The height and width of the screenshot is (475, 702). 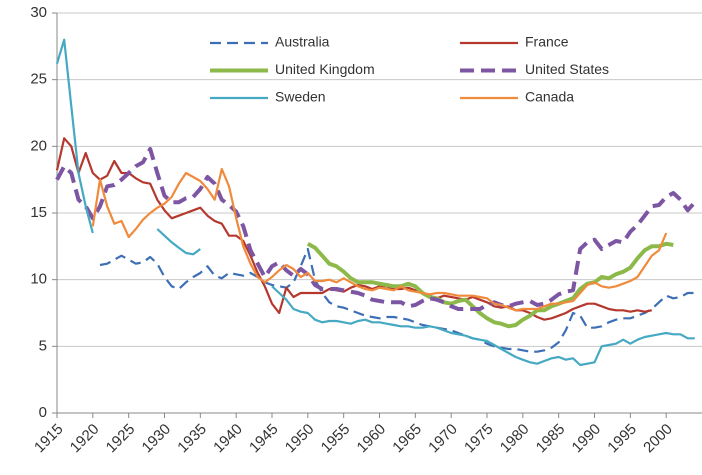 What do you see at coordinates (192, 439) in the screenshot?
I see `x-tick-label: 1935` at bounding box center [192, 439].